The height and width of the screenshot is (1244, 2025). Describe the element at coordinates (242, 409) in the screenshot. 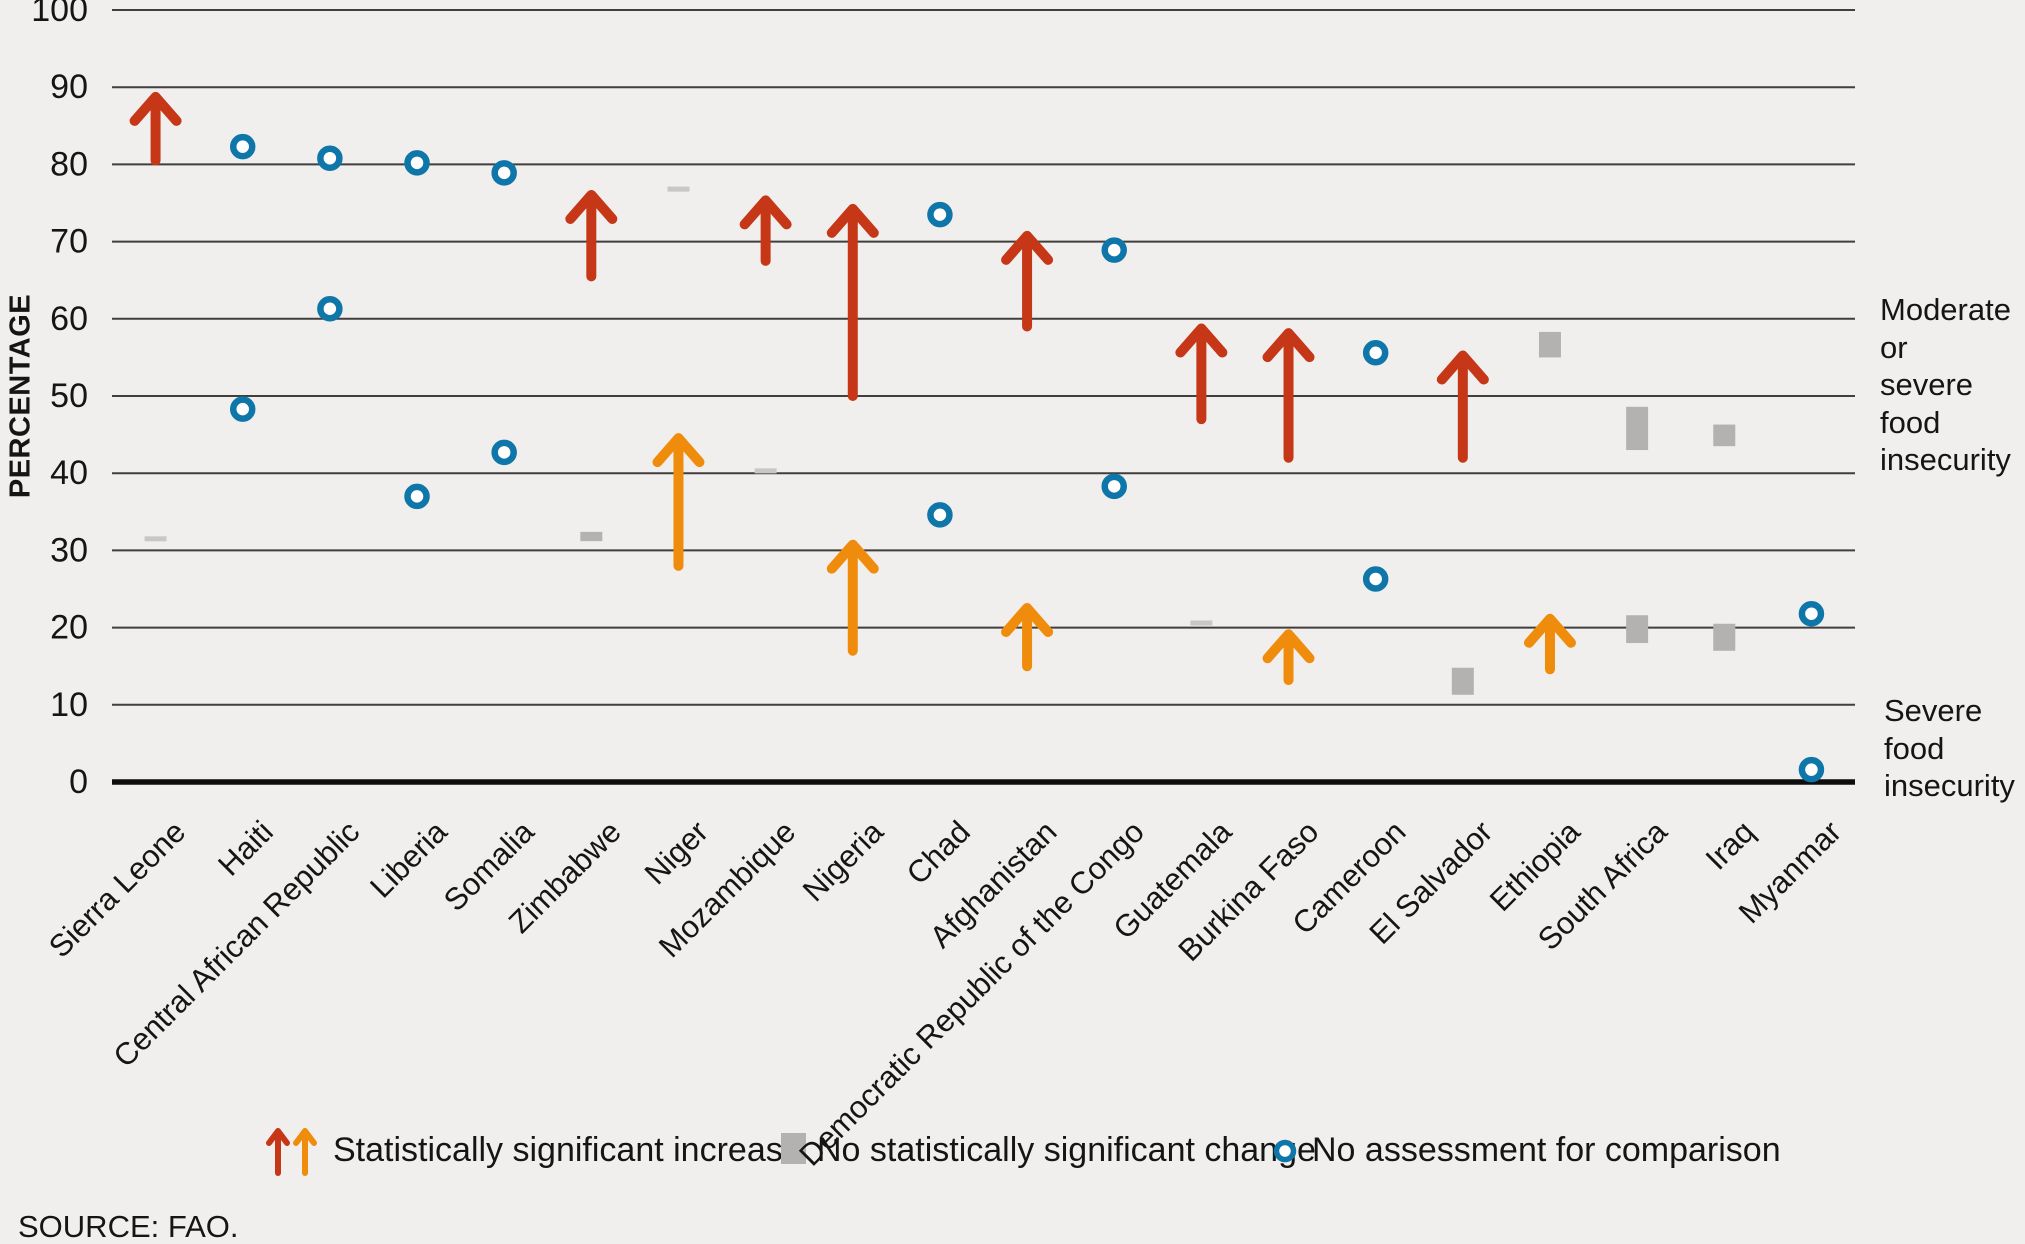

I see `marker-severe-circle-haiti` at that location.